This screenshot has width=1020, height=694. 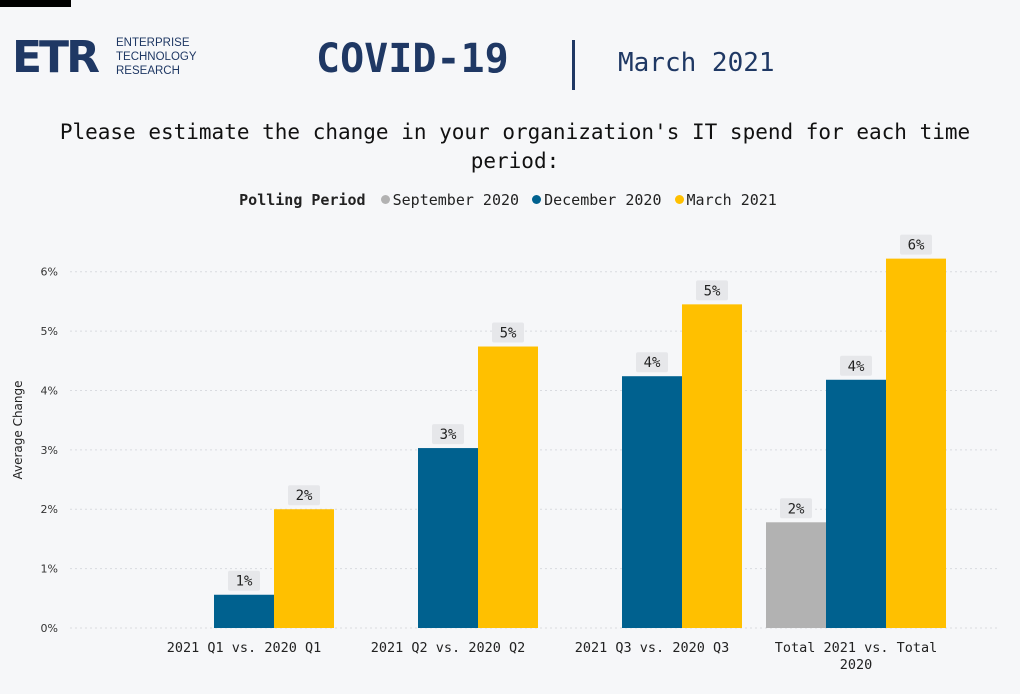 What do you see at coordinates (112, 60) in the screenshot?
I see `etr-logo: ETR ENTERPRISE TECHNOLOGY RESEARCH` at bounding box center [112, 60].